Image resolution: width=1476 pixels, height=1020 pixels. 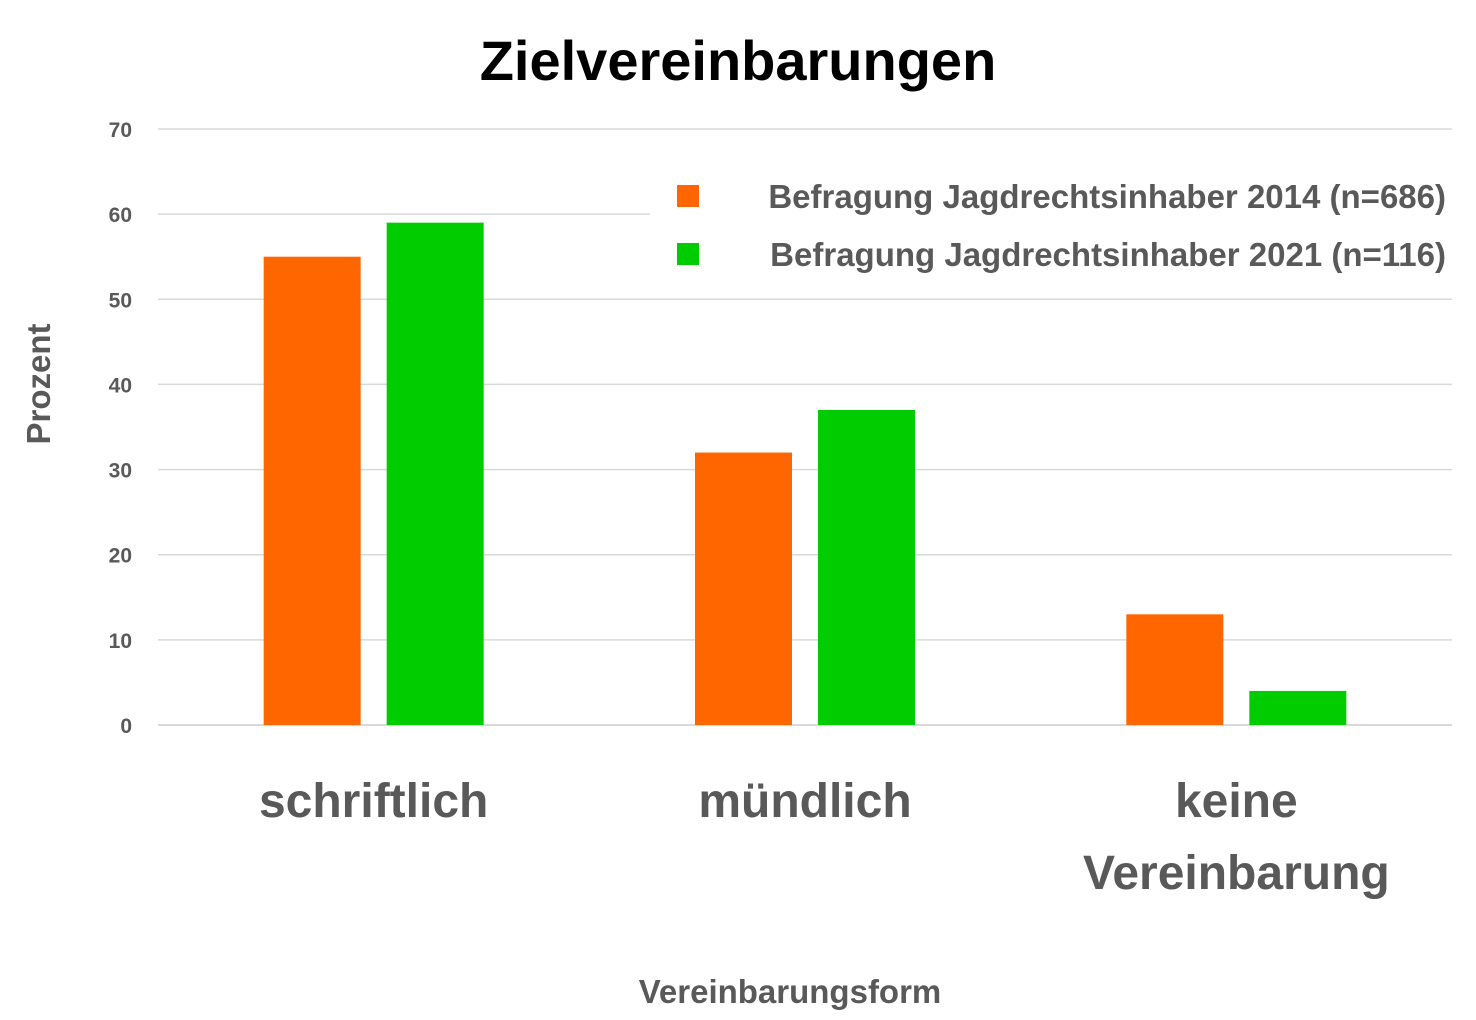 I want to click on y-axis-title: Prozent, so click(x=38, y=383).